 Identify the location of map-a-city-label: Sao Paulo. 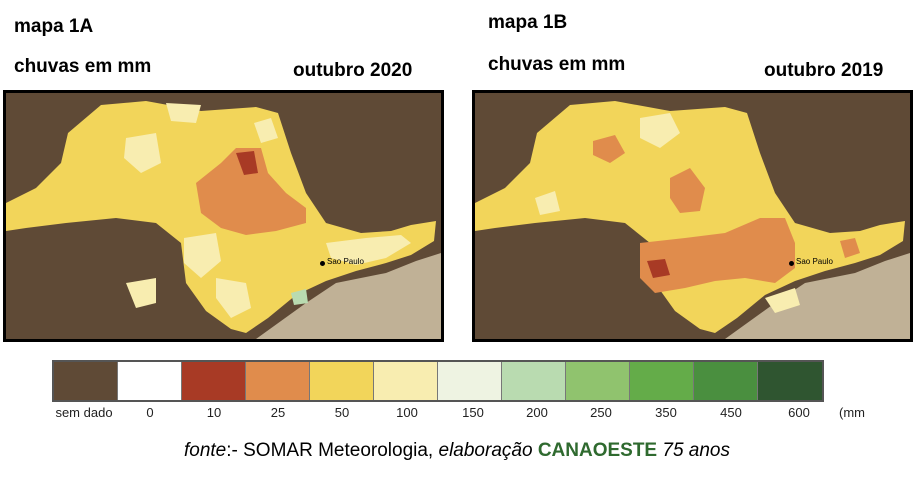
(345, 261).